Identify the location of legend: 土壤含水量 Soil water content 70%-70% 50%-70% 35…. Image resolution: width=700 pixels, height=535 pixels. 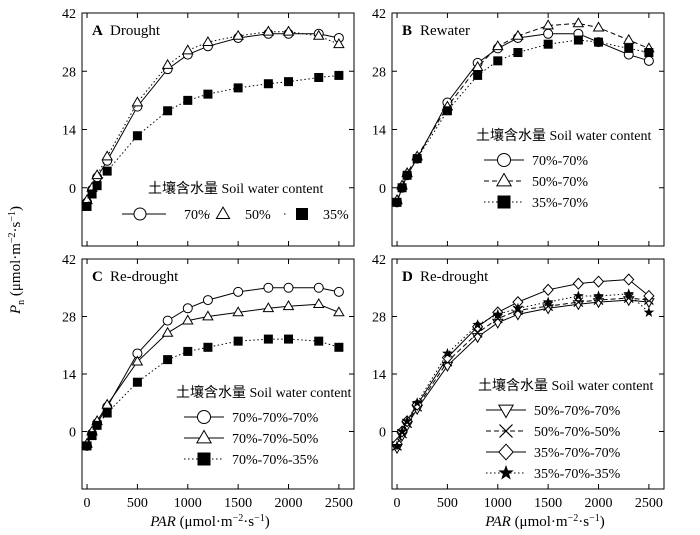
(563, 169).